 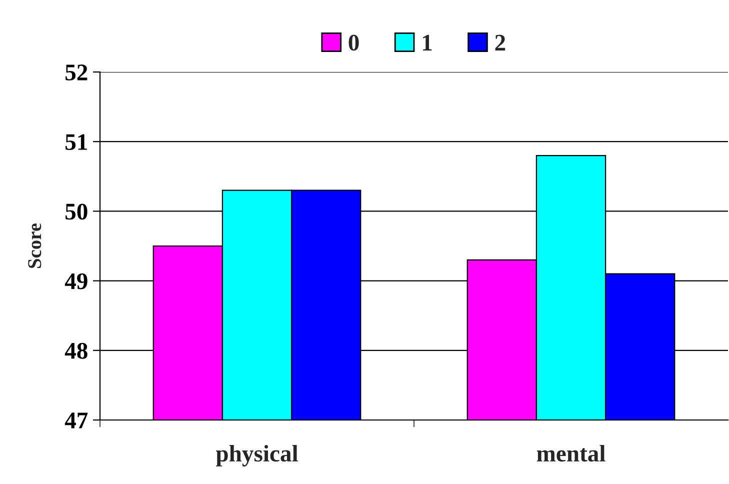 I want to click on x-tick-label: physical, so click(x=257, y=455).